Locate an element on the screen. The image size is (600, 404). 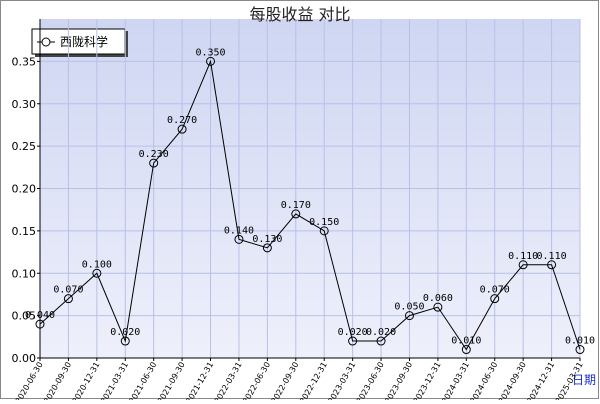
legend: 西陇科学 is located at coordinates (79, 42).